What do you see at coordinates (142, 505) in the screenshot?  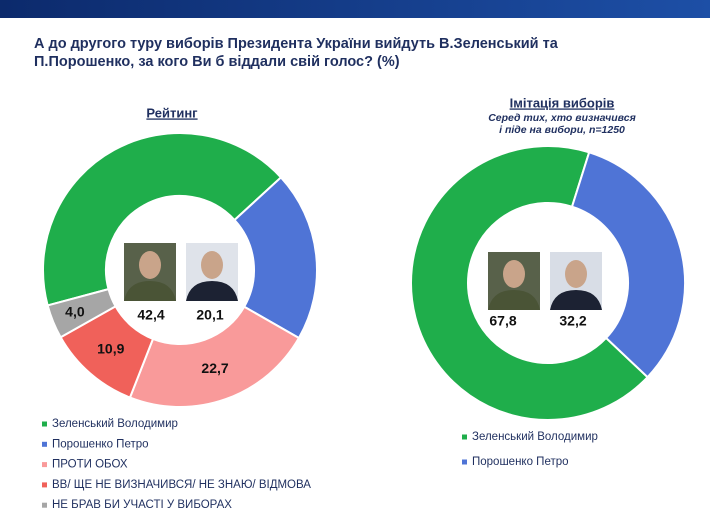 I see `legend-label: НЕ БРАВ БИ УЧАСТІ У ВИБОРАХ` at bounding box center [142, 505].